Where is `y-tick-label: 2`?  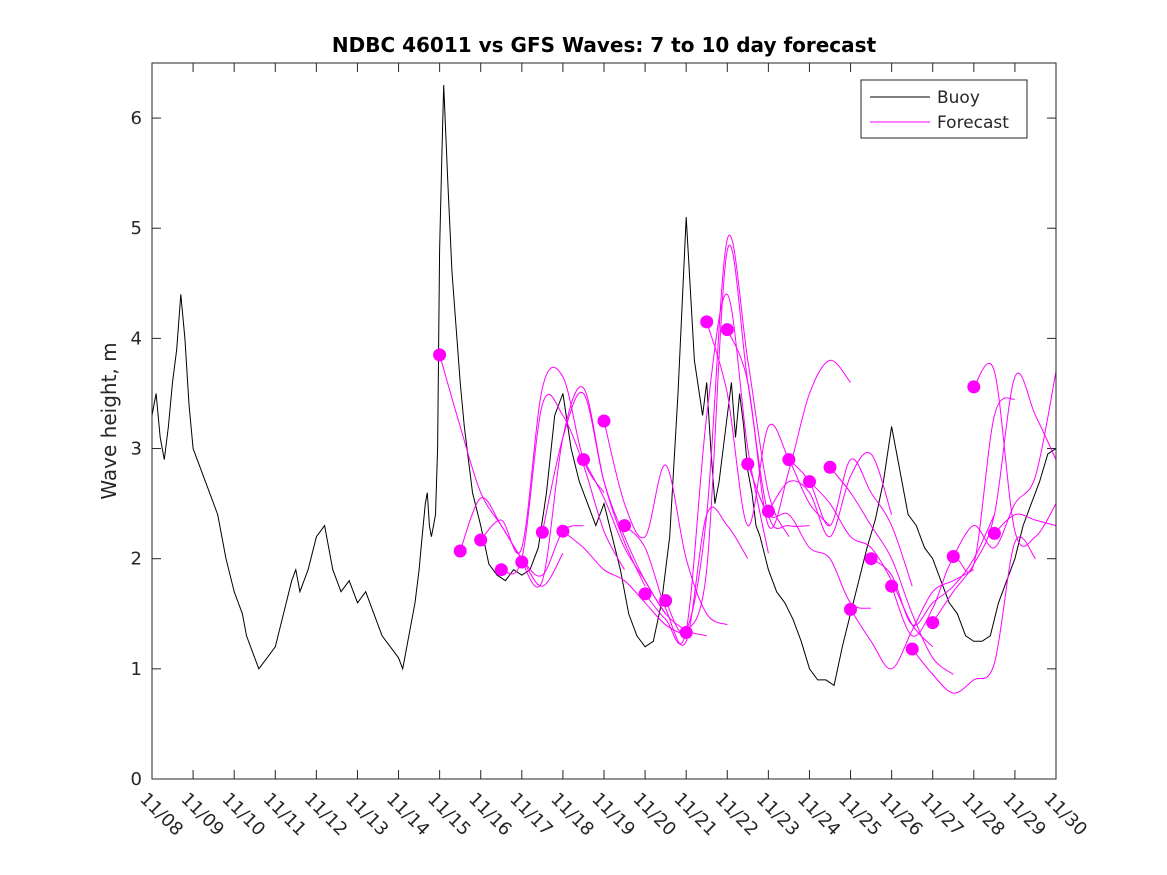
y-tick-label: 2 is located at coordinates (136, 559).